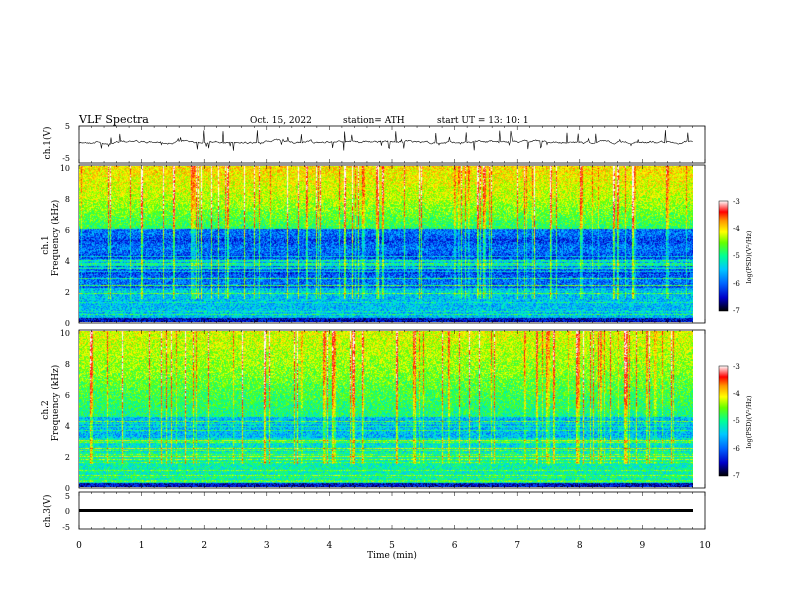 The image size is (792, 612). I want to click on ch1-waveform-frame, so click(392, 144).